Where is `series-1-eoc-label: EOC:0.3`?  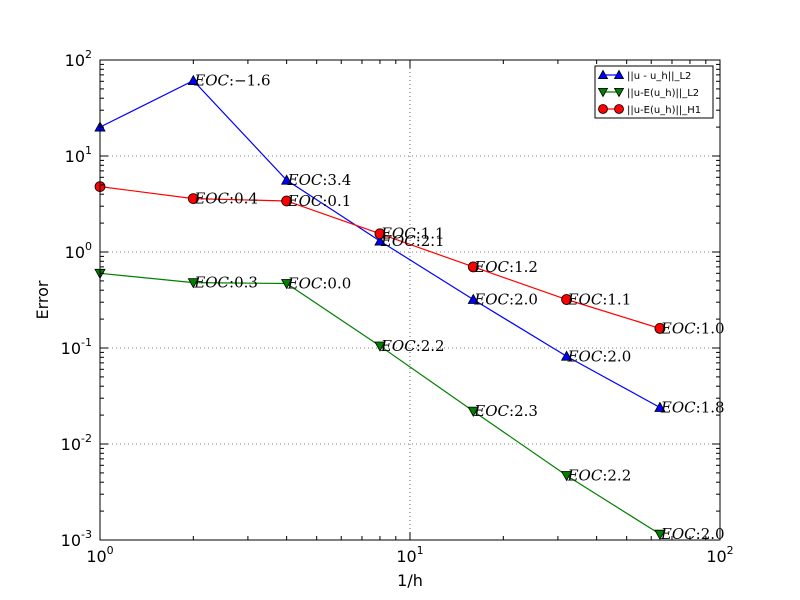
series-1-eoc-label: EOC:0.3 is located at coordinates (225, 283).